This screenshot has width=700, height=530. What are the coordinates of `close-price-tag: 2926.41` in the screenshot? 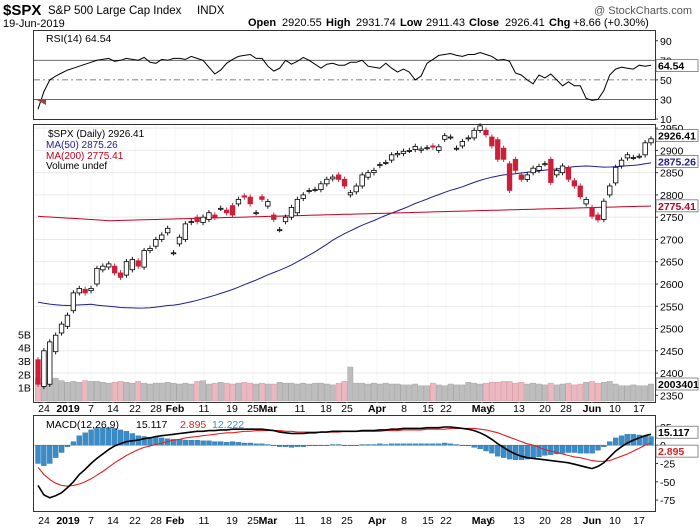 It's located at (677, 137).